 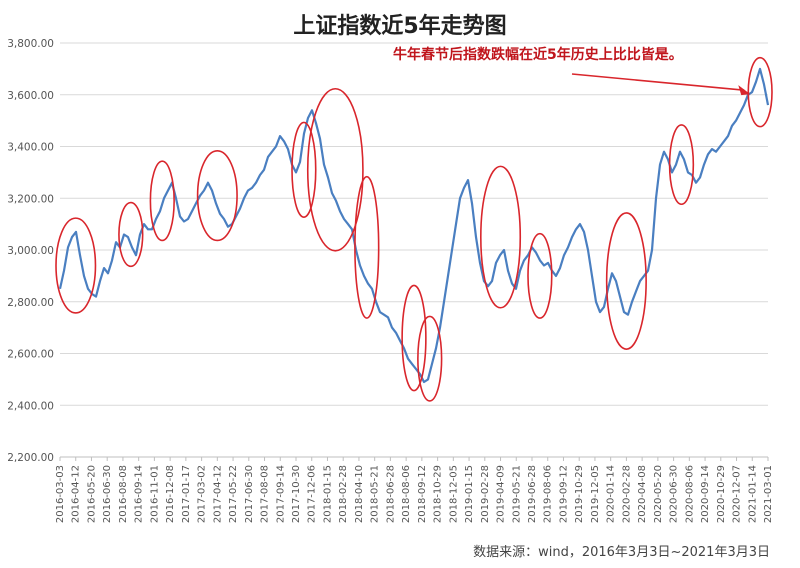 What do you see at coordinates (30, 96) in the screenshot?
I see `y-tick-label: 3,600.00` at bounding box center [30, 96].